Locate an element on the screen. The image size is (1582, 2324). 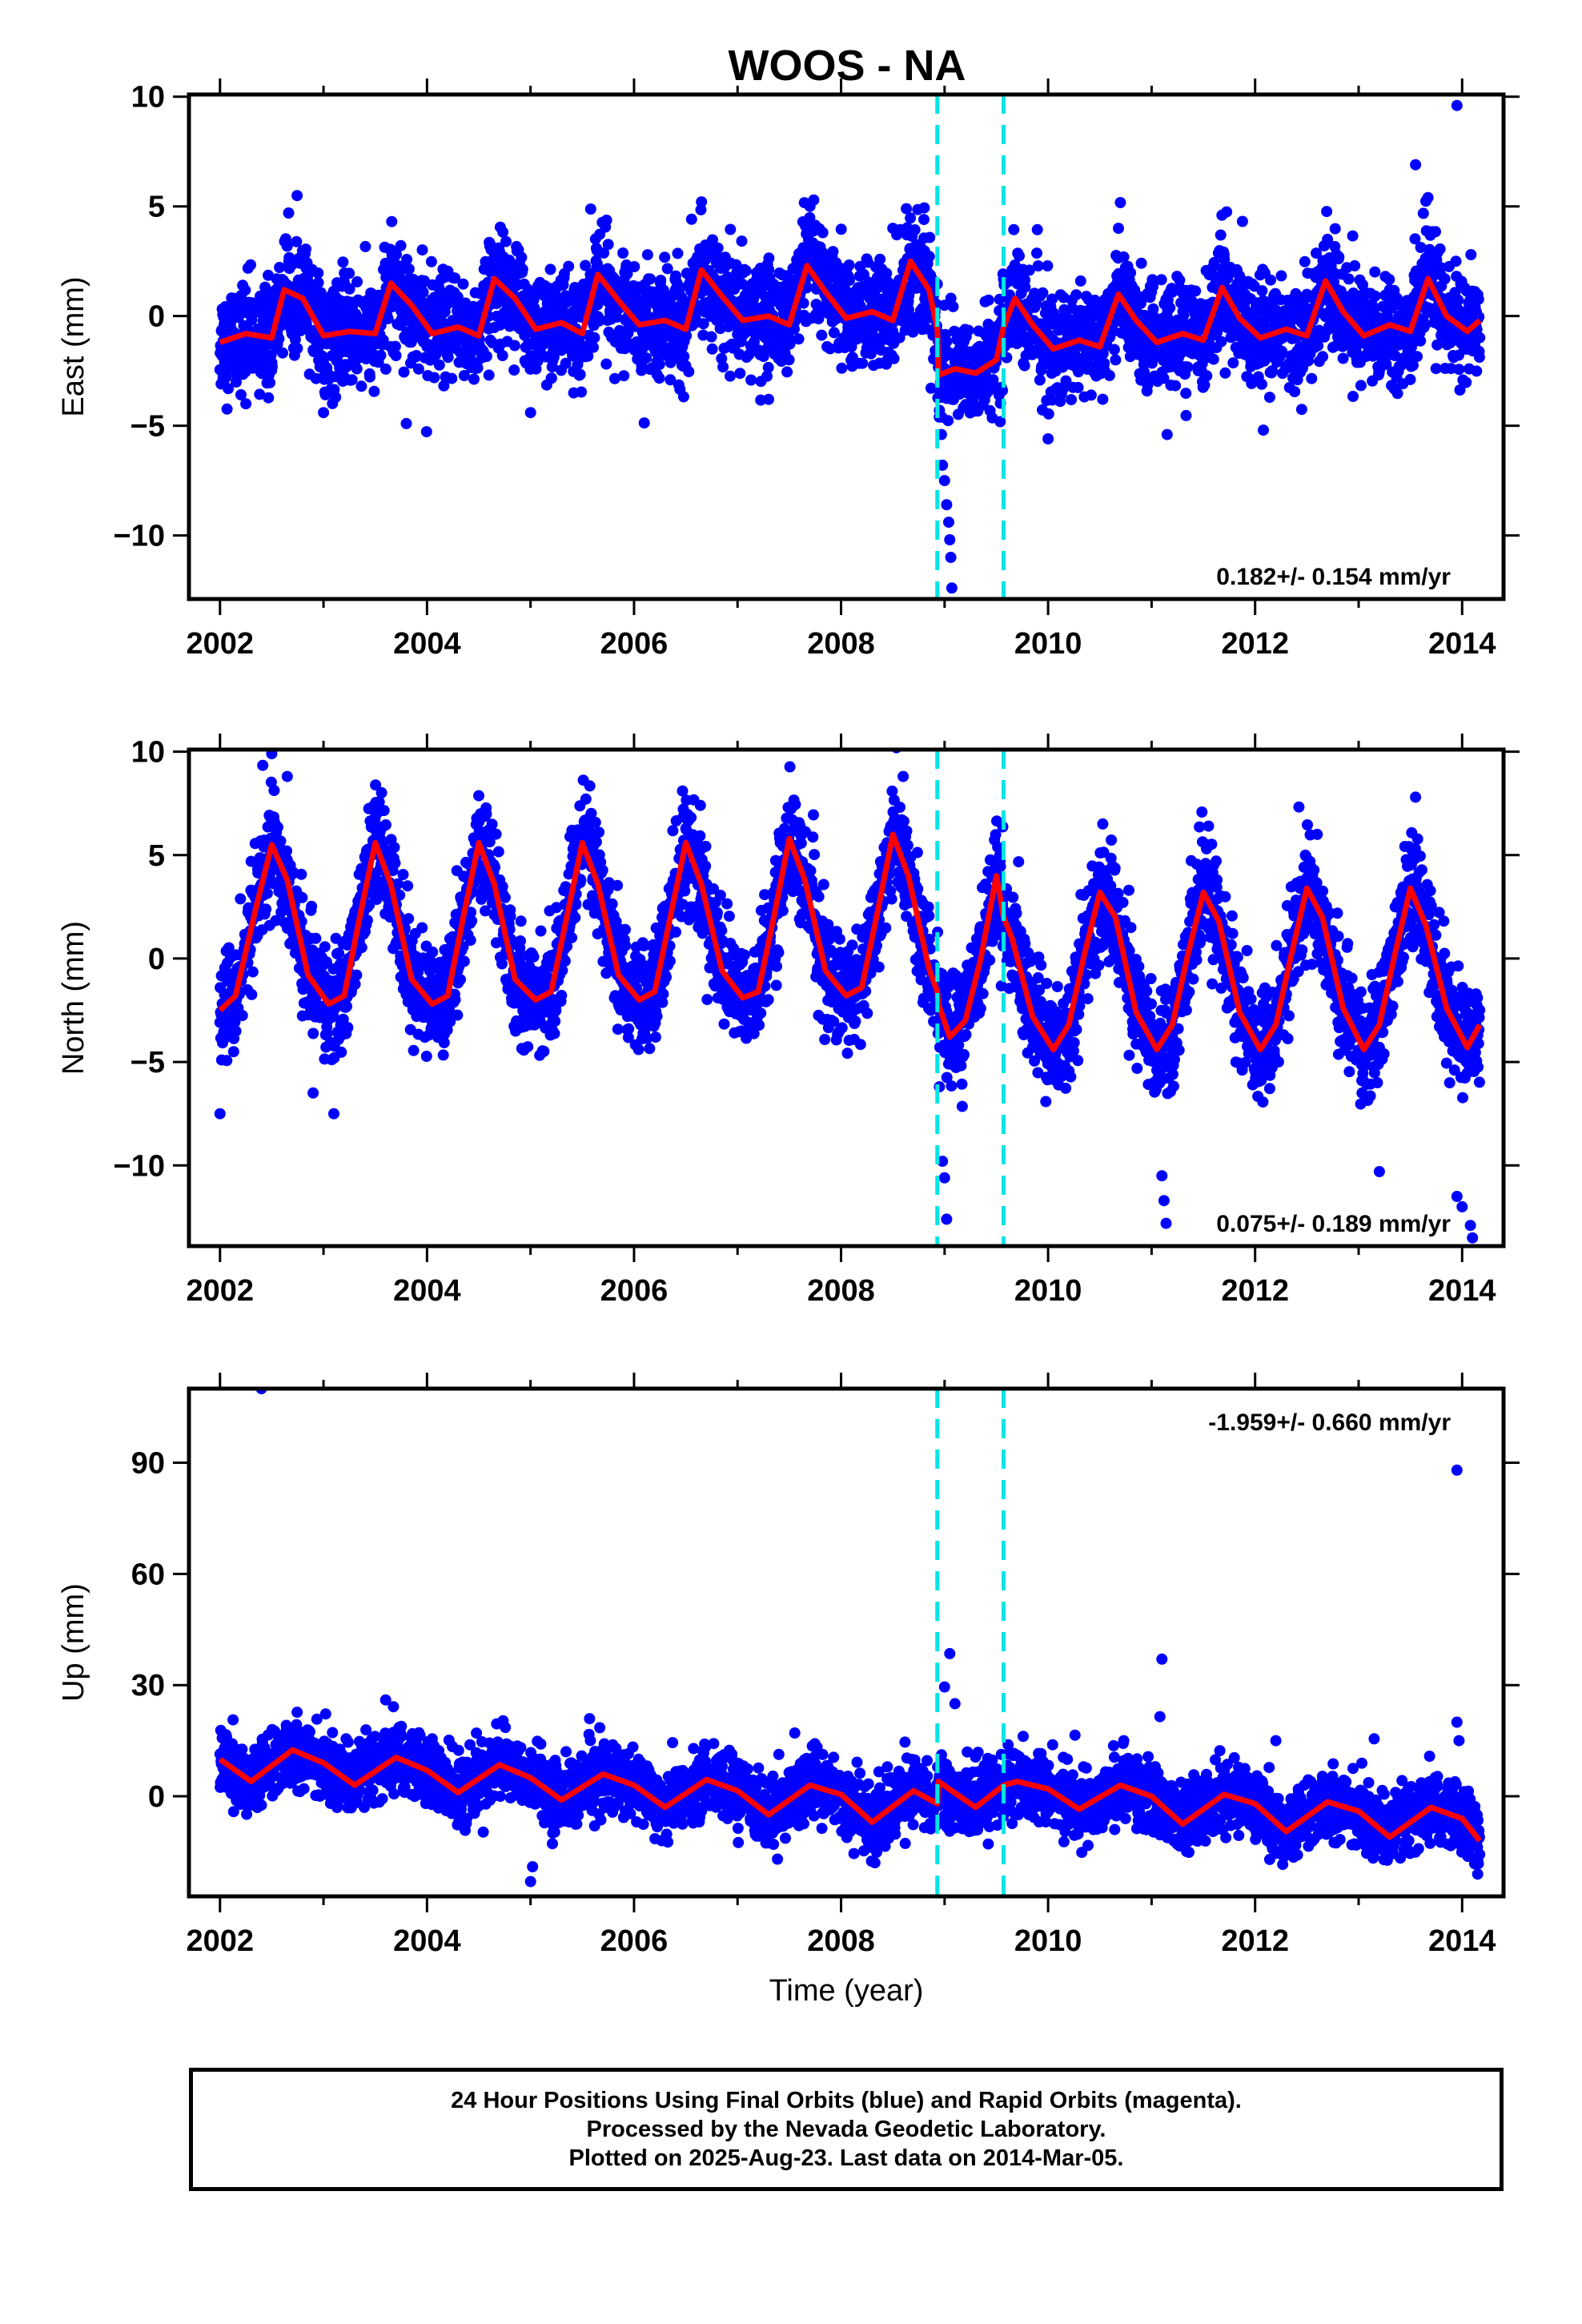
x-tick-label: 2006 is located at coordinates (634, 644).